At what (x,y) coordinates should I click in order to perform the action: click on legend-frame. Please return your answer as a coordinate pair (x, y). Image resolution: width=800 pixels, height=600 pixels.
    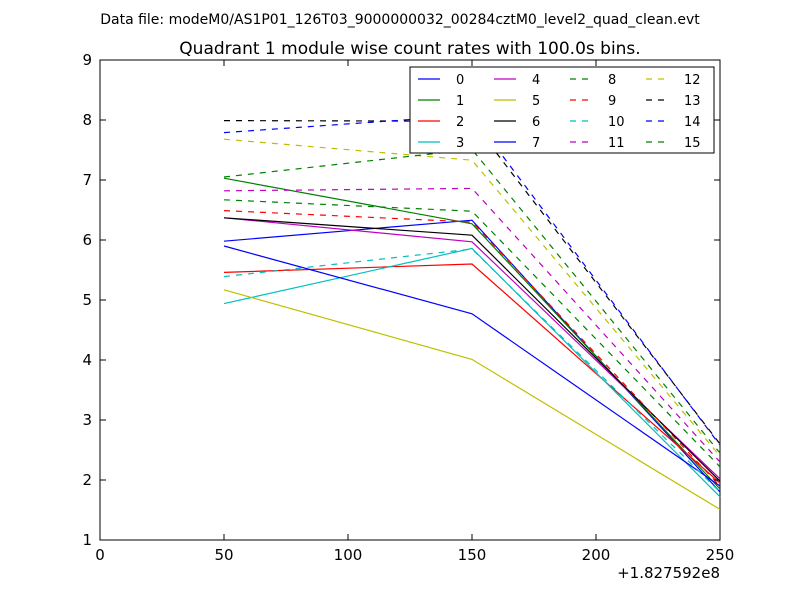
    Looking at the image, I should click on (562, 110).